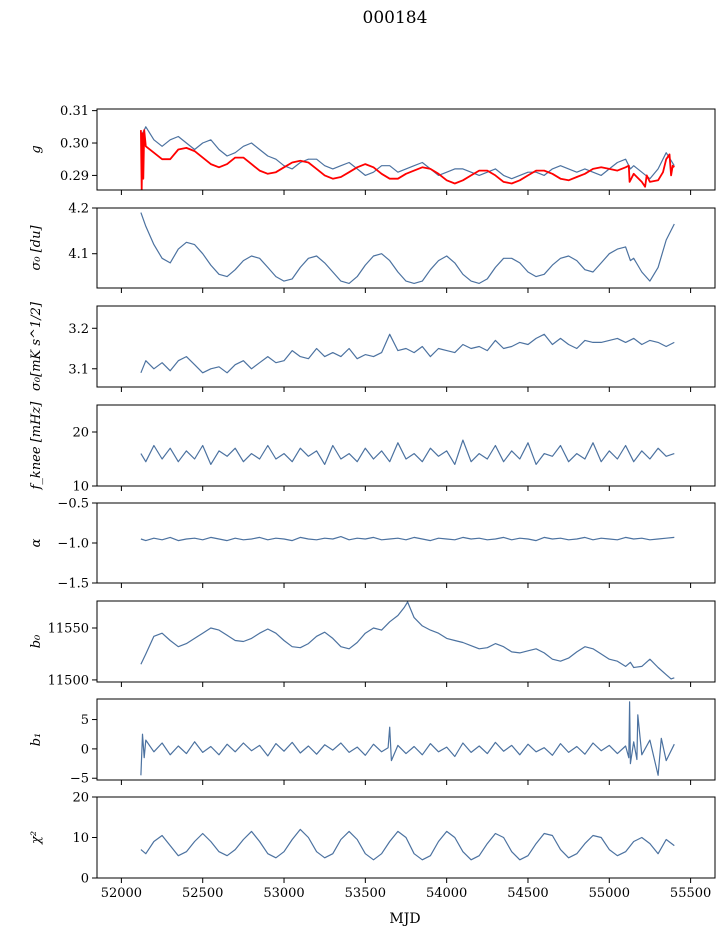 The image size is (725, 936). What do you see at coordinates (690, 893) in the screenshot?
I see `x-tick-label: 55500` at bounding box center [690, 893].